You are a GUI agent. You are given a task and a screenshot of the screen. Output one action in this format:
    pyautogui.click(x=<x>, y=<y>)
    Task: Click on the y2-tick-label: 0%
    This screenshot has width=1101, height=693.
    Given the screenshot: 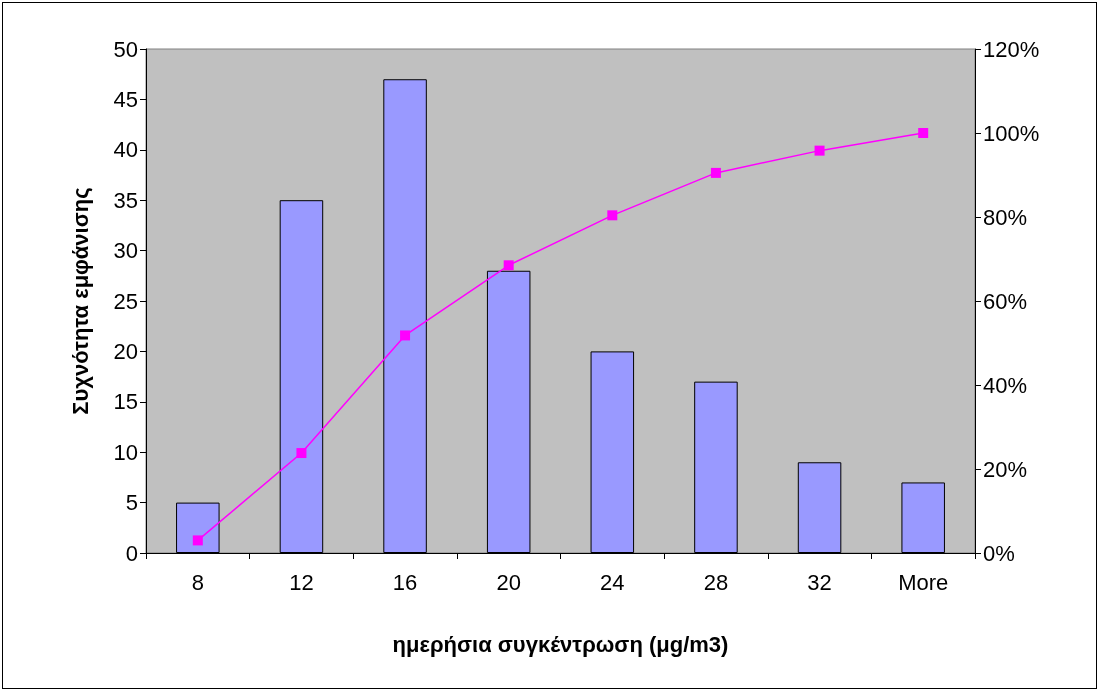 What is the action you would take?
    pyautogui.click(x=999, y=553)
    